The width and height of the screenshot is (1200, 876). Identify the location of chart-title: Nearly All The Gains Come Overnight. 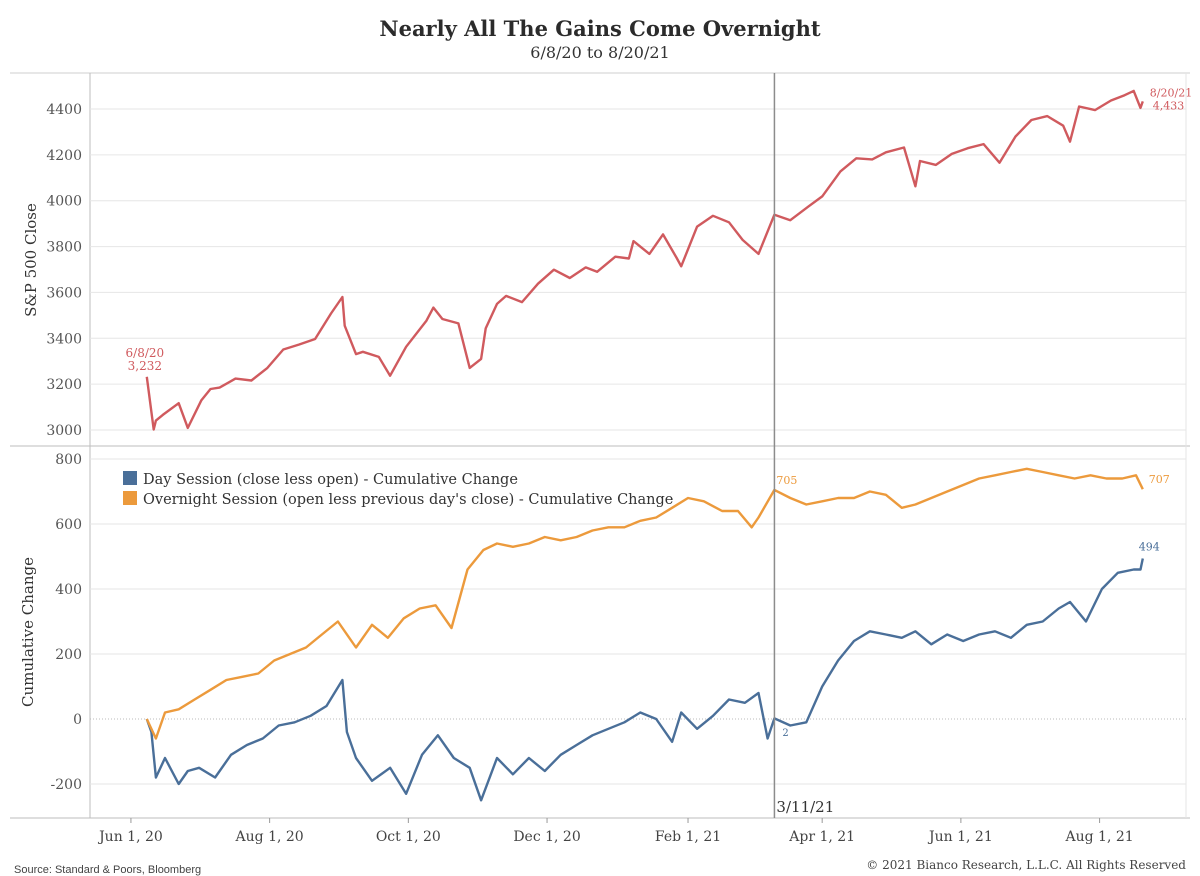
(600, 28).